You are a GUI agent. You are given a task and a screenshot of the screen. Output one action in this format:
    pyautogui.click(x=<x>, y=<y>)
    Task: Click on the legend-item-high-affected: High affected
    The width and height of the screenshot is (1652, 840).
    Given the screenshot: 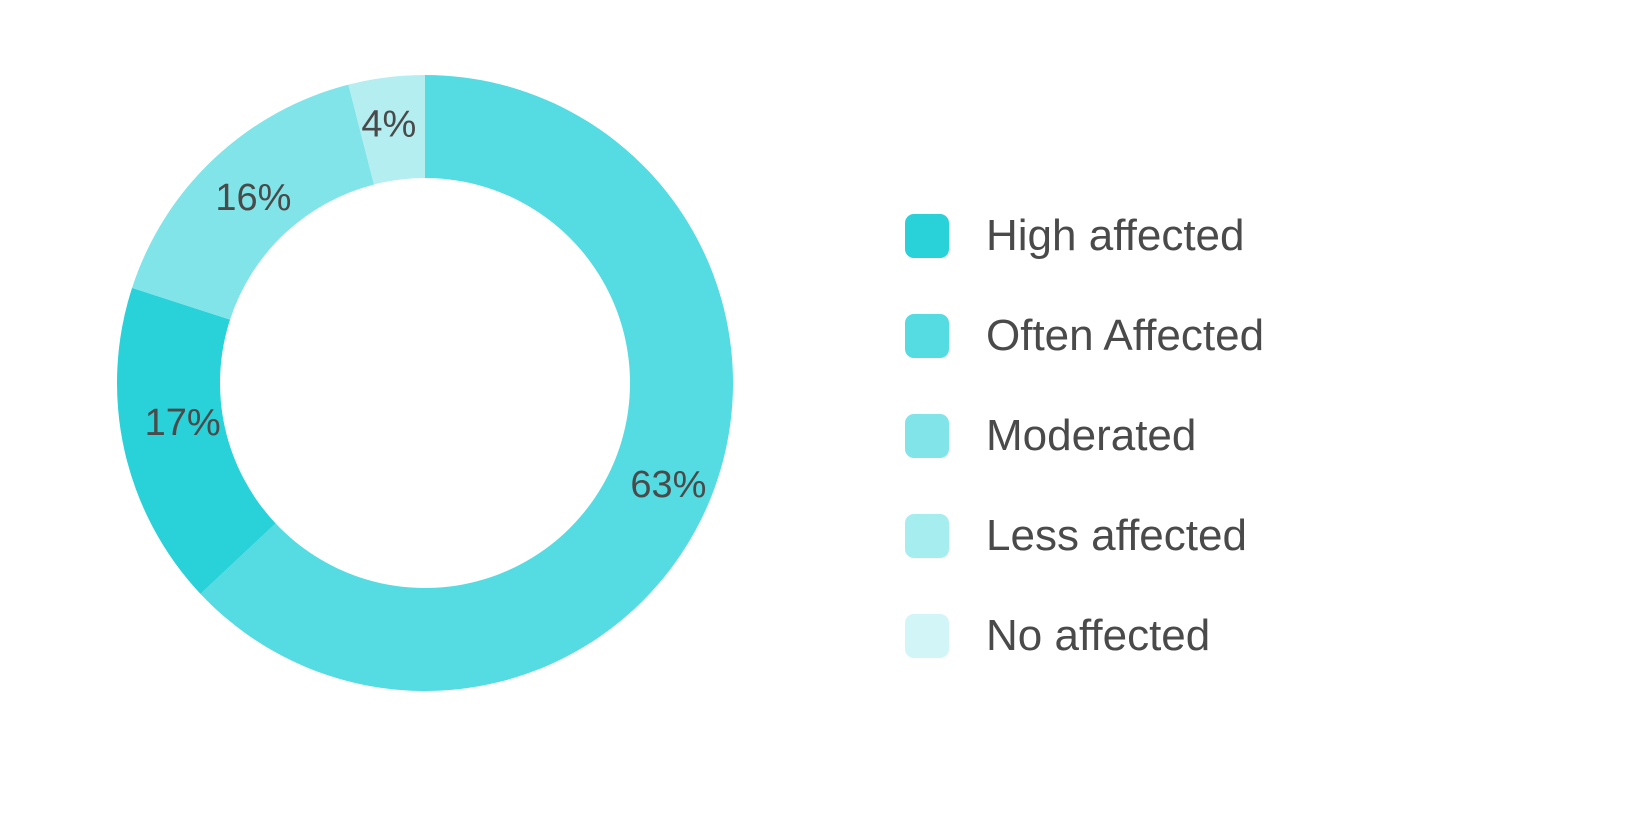 What is the action you would take?
    pyautogui.click(x=1084, y=236)
    